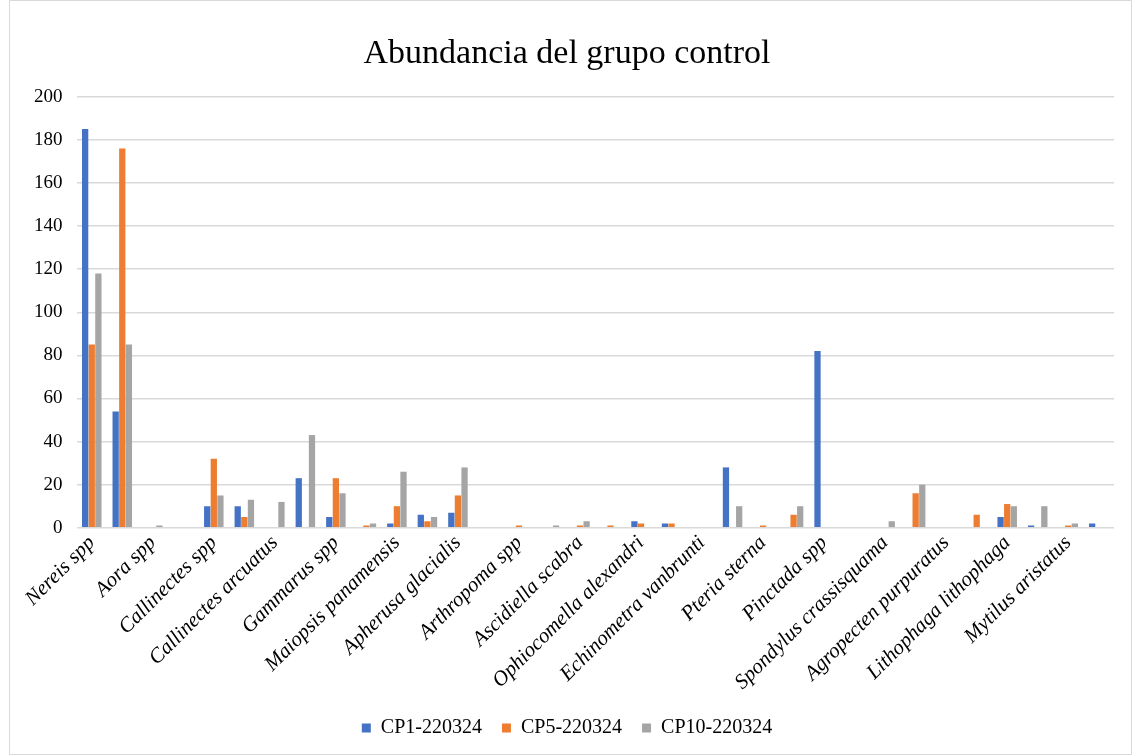 The image size is (1134, 756). I want to click on legend-label: CP5-220324, so click(571, 726).